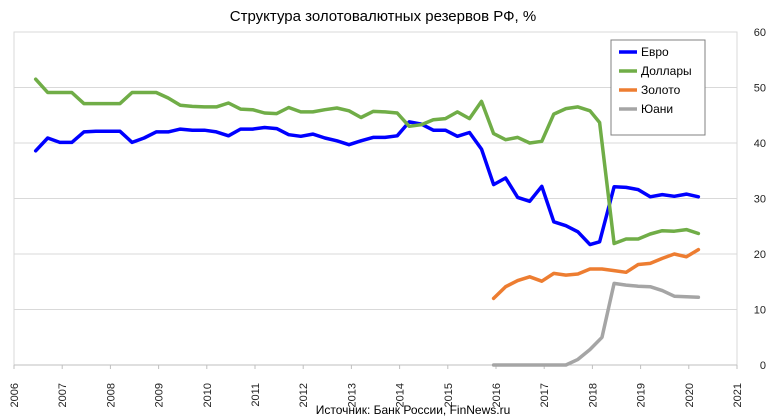 Image resolution: width=780 pixels, height=420 pixels. I want to click on x-tick-label: 2012, so click(304, 395).